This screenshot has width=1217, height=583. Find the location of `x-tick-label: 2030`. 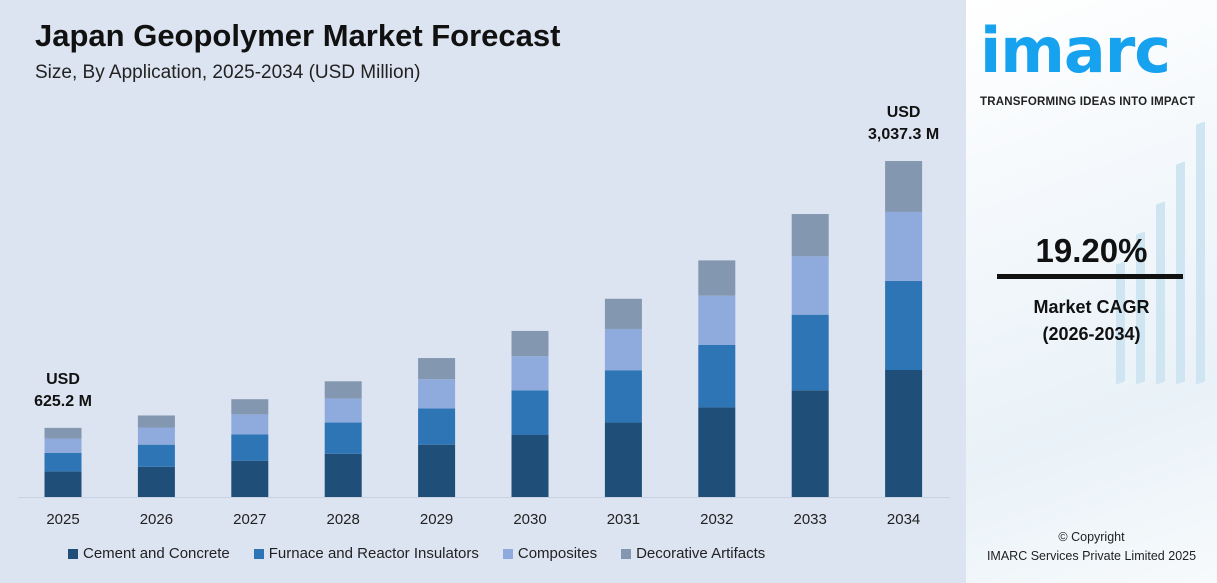

x-tick-label: 2030 is located at coordinates (529, 519).